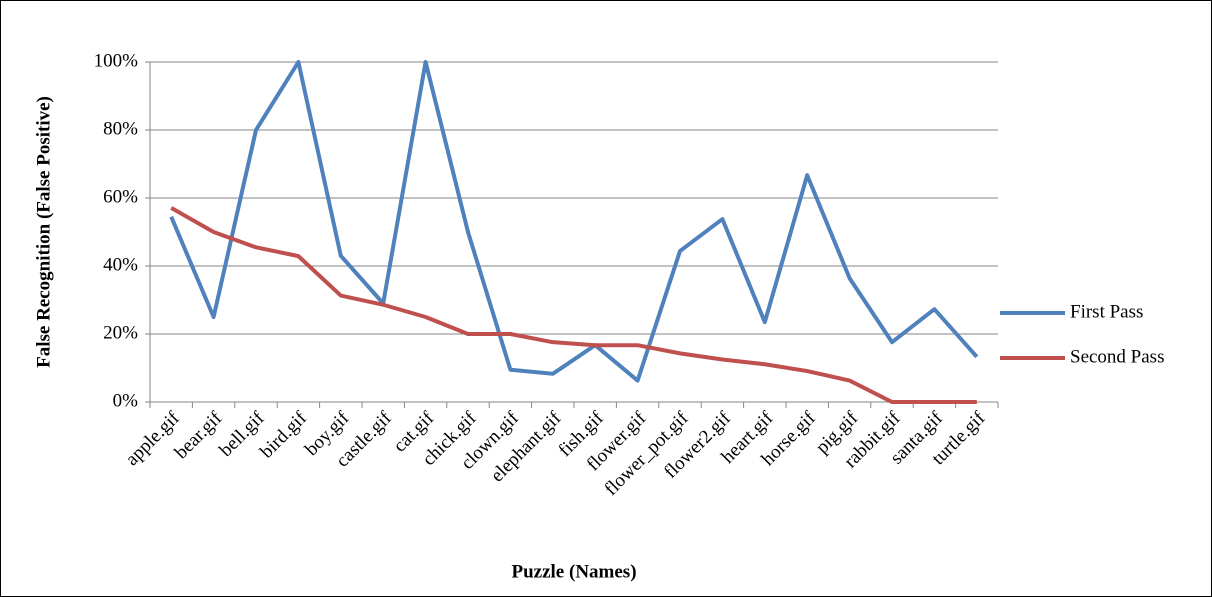  Describe the element at coordinates (120, 196) in the screenshot. I see `y-tick-label: 60%` at that location.